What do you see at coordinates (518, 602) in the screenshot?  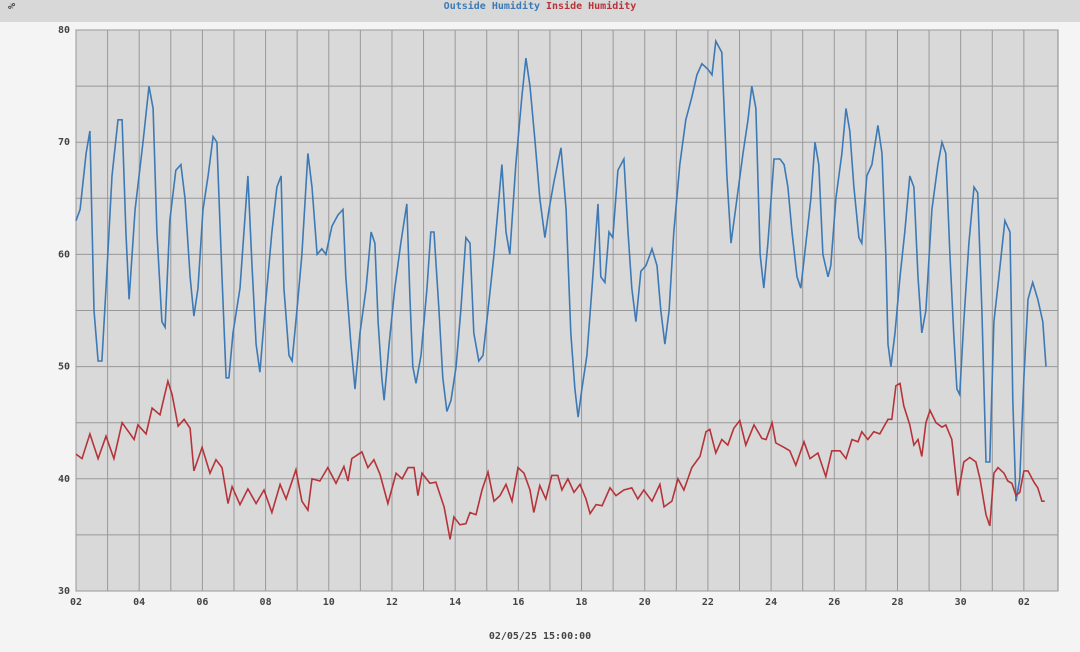 I see `x-tick-label: 16` at bounding box center [518, 602].